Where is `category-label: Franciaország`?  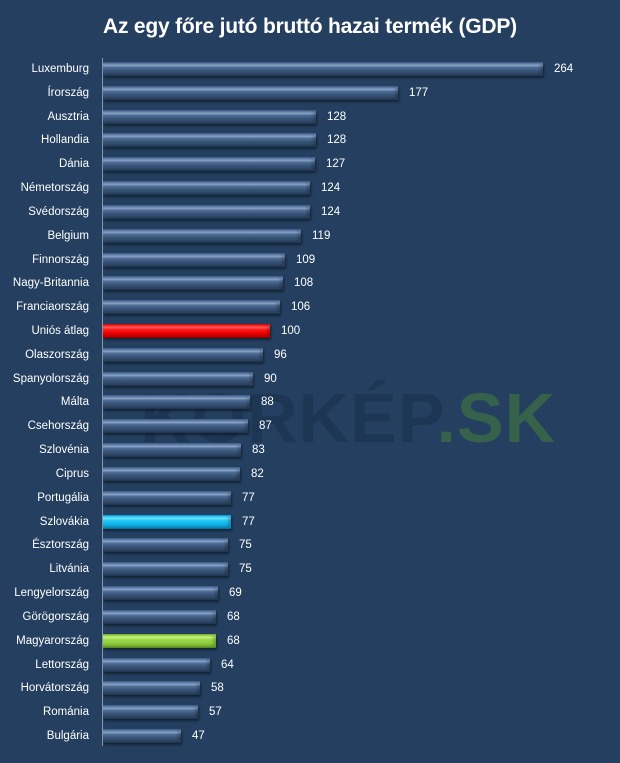
category-label: Franciaország is located at coordinates (52, 307).